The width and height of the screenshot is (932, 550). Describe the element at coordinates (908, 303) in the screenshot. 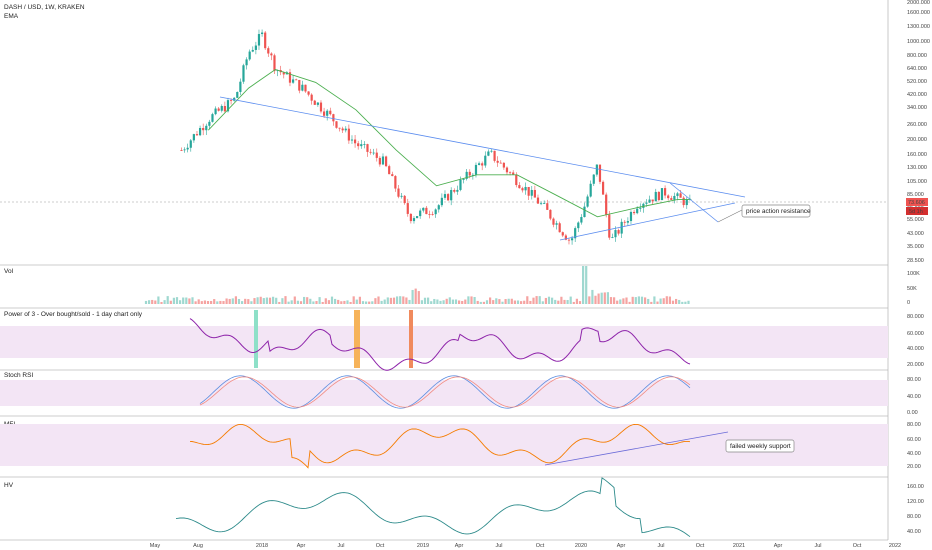

I see `vol-tick-label: 0` at that location.